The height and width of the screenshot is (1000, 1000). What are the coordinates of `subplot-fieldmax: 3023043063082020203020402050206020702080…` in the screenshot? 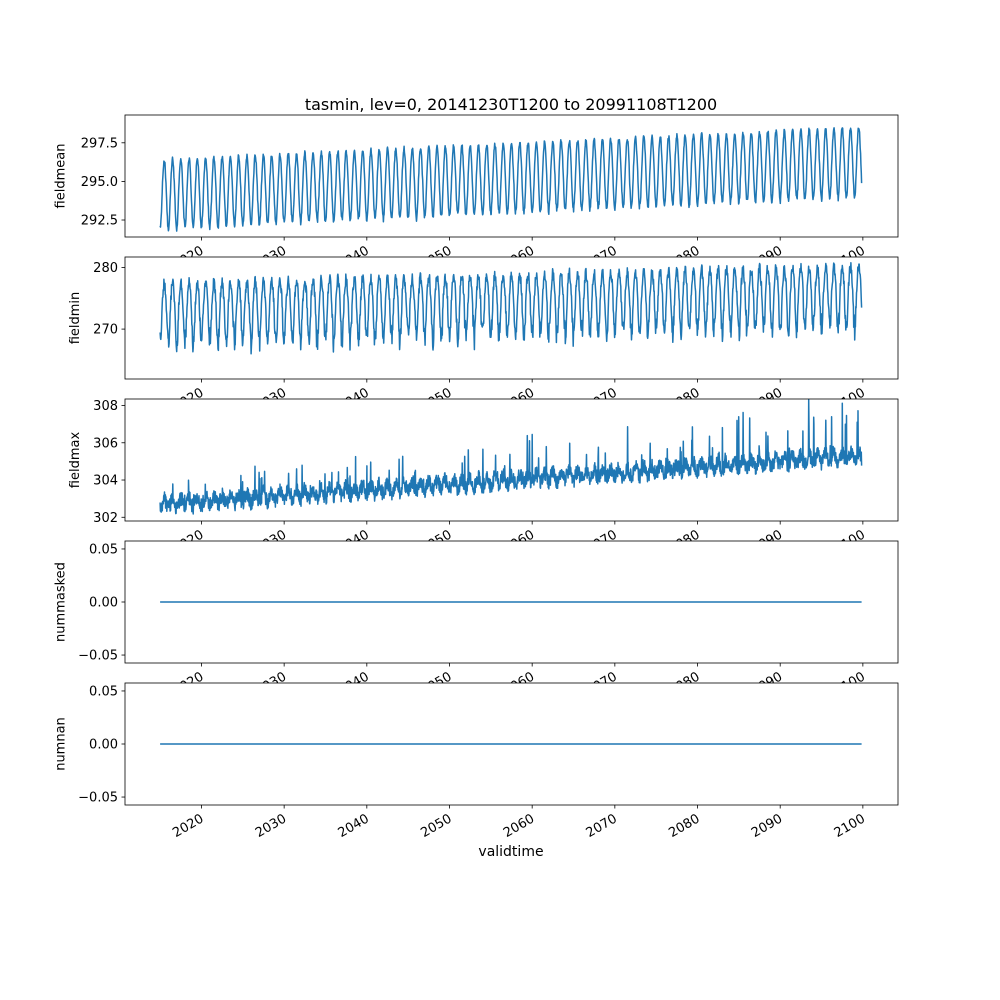 It's located at (483, 477).